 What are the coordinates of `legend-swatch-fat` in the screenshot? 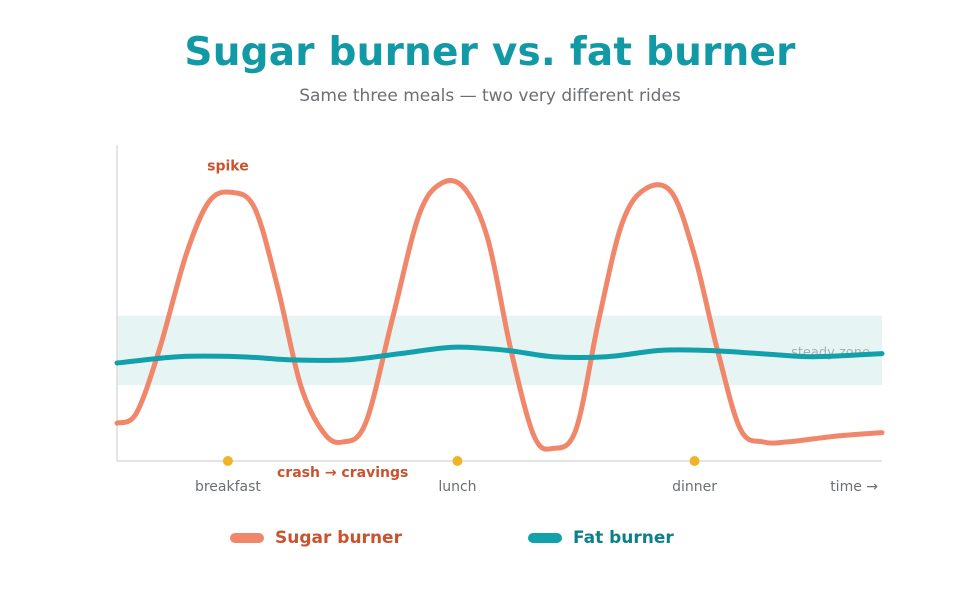 It's located at (545, 538).